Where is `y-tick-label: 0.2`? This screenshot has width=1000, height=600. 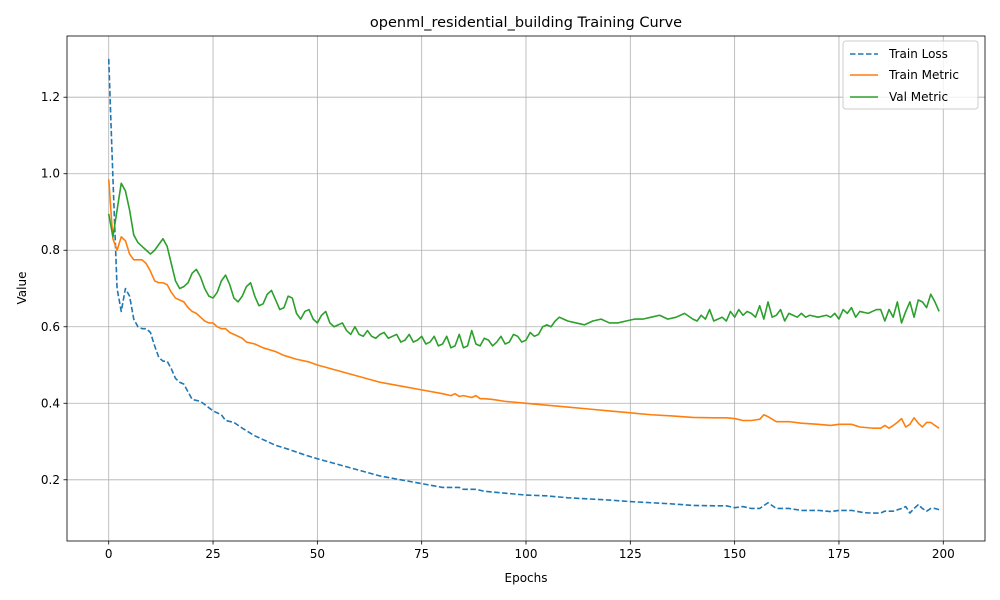 y-tick-label: 0.2 is located at coordinates (50, 480).